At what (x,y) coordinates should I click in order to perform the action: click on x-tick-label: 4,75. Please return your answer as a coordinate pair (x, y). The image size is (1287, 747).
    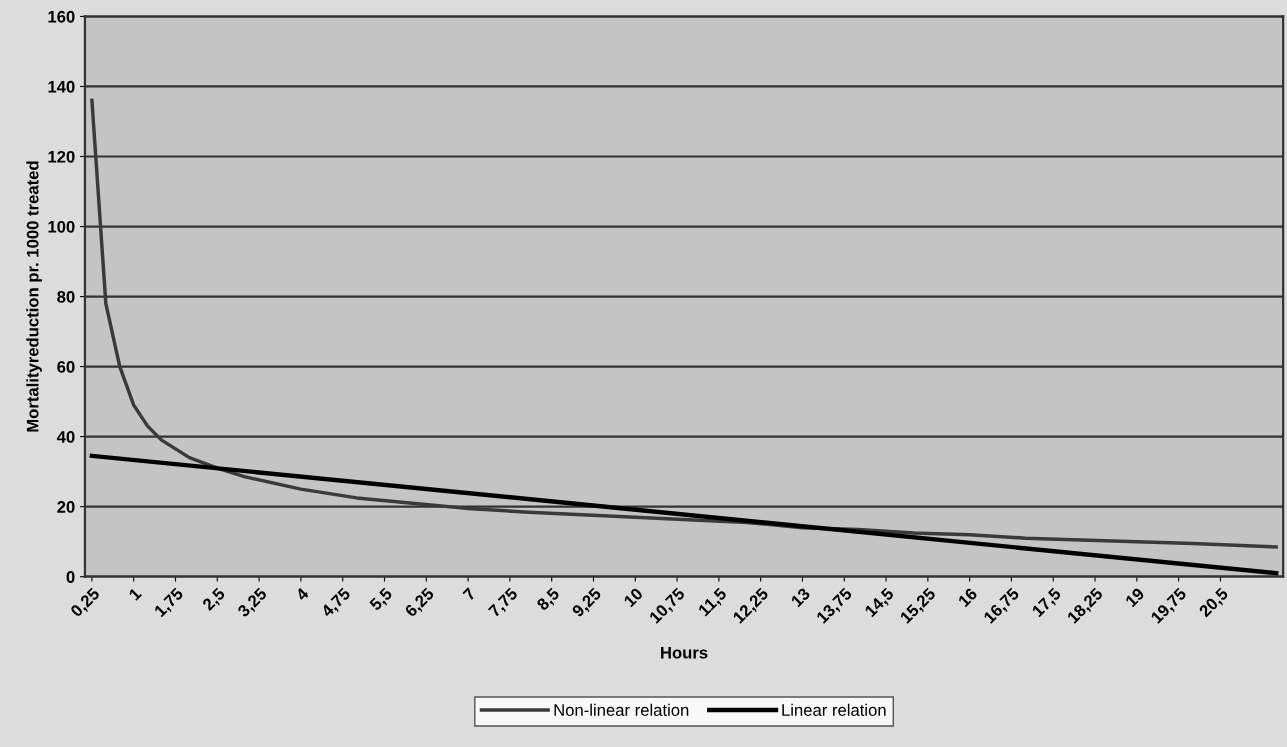
    Looking at the image, I should click on (336, 603).